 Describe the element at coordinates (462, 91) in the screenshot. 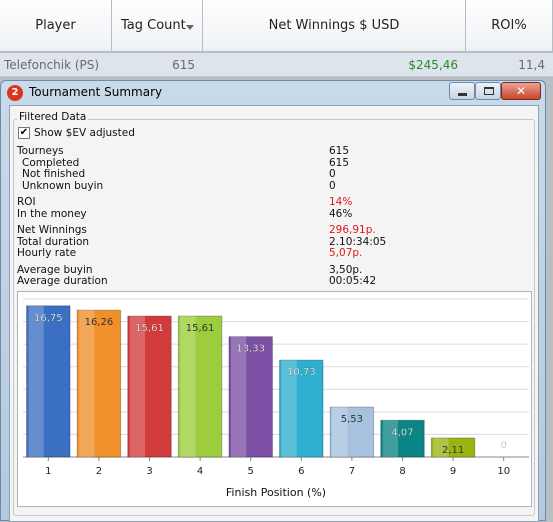

I see `minimize-button` at that location.